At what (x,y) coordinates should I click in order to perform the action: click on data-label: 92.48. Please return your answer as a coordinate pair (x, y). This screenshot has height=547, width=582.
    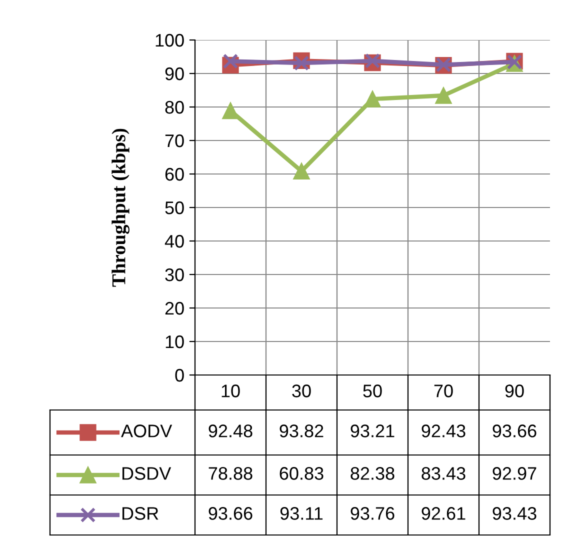
    Looking at the image, I should click on (230, 431).